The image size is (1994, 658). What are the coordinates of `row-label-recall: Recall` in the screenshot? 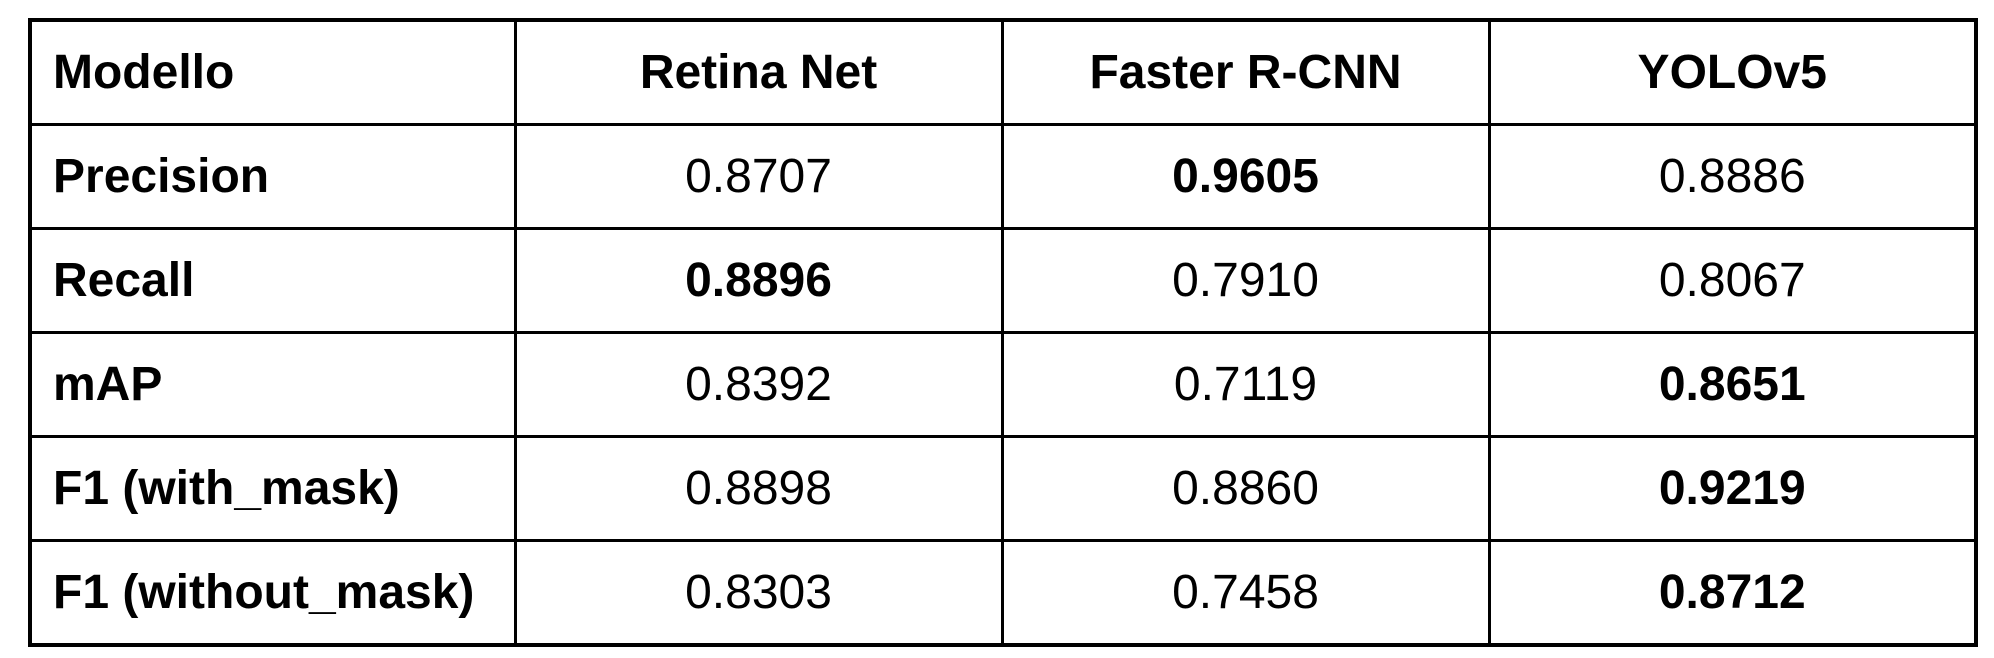 It's located at (272, 280).